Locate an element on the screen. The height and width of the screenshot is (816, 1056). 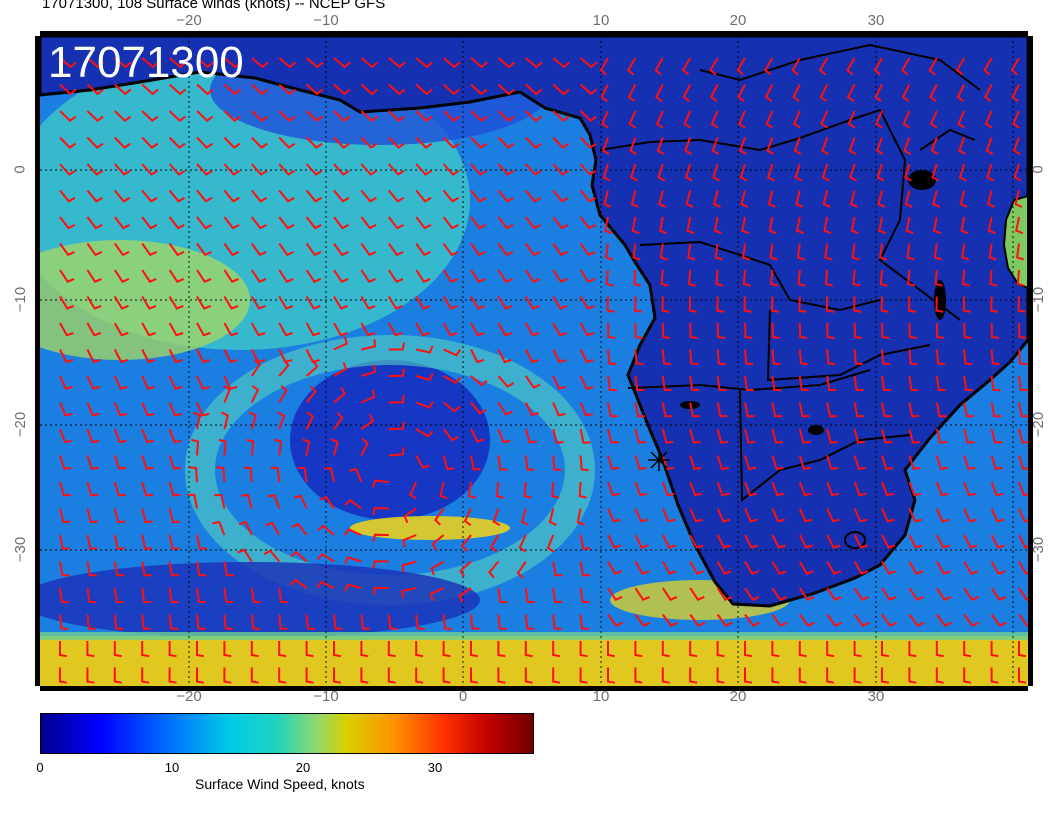
lon-label-bottom: −10 is located at coordinates (326, 696).